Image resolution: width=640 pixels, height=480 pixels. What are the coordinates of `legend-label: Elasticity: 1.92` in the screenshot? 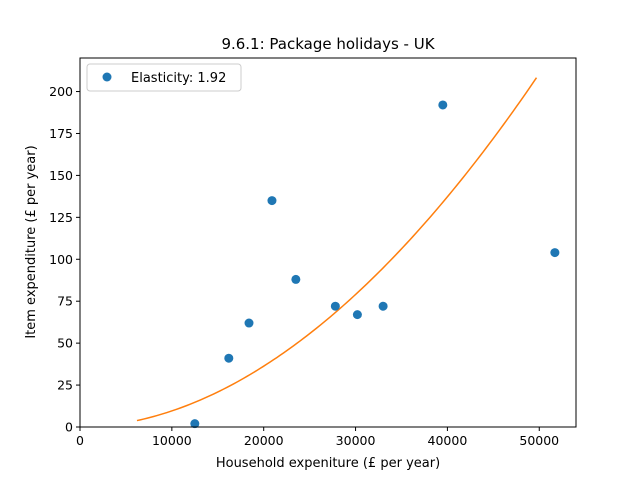 It's located at (178, 78).